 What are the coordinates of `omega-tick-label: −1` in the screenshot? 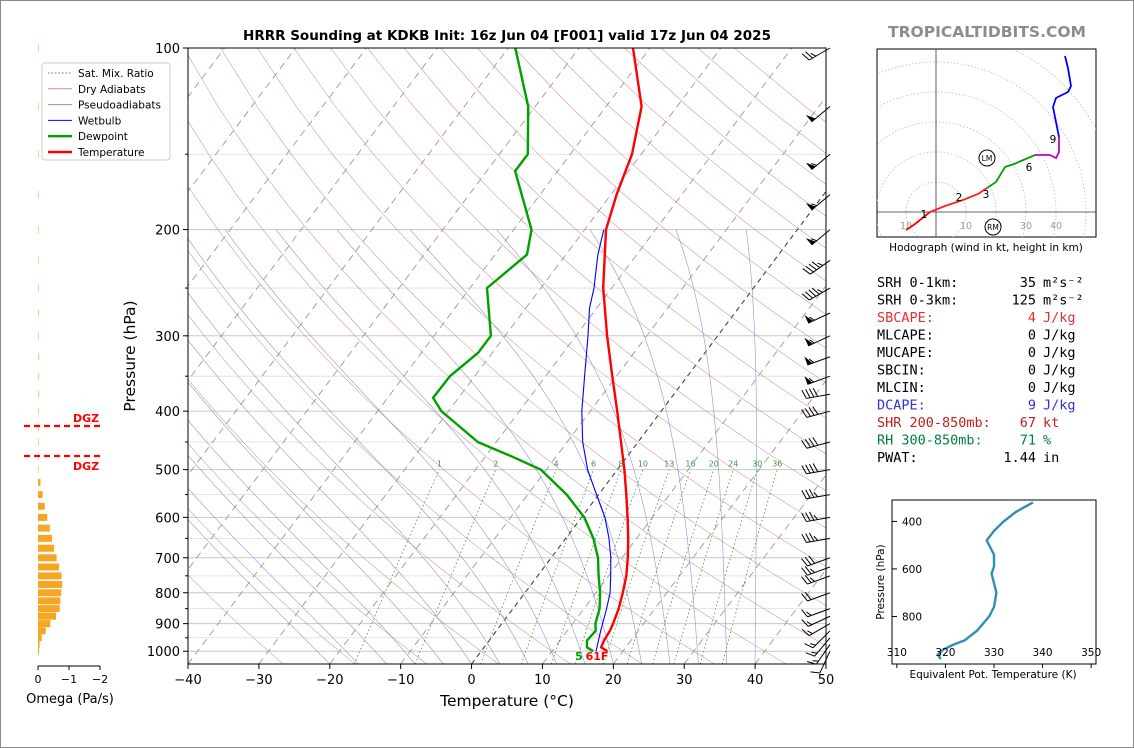 It's located at (69, 679).